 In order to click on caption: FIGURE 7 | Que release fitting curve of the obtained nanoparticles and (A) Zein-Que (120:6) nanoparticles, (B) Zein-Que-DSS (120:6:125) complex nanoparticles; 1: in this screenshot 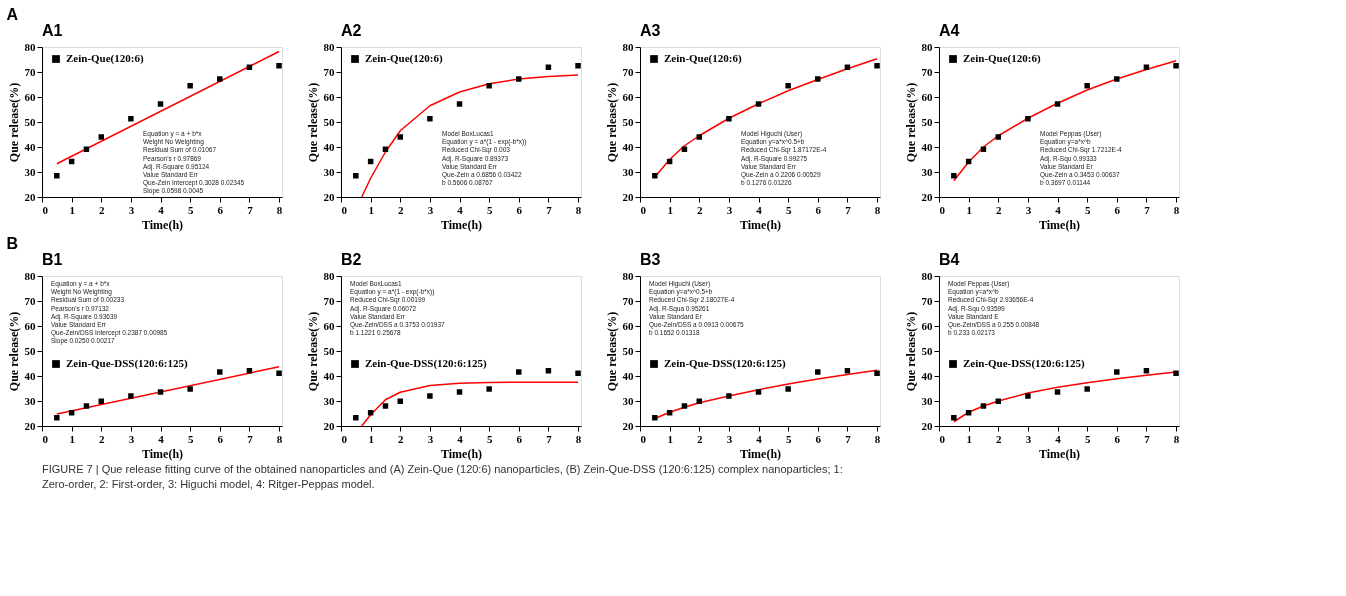, I will do `click(442, 469)`.